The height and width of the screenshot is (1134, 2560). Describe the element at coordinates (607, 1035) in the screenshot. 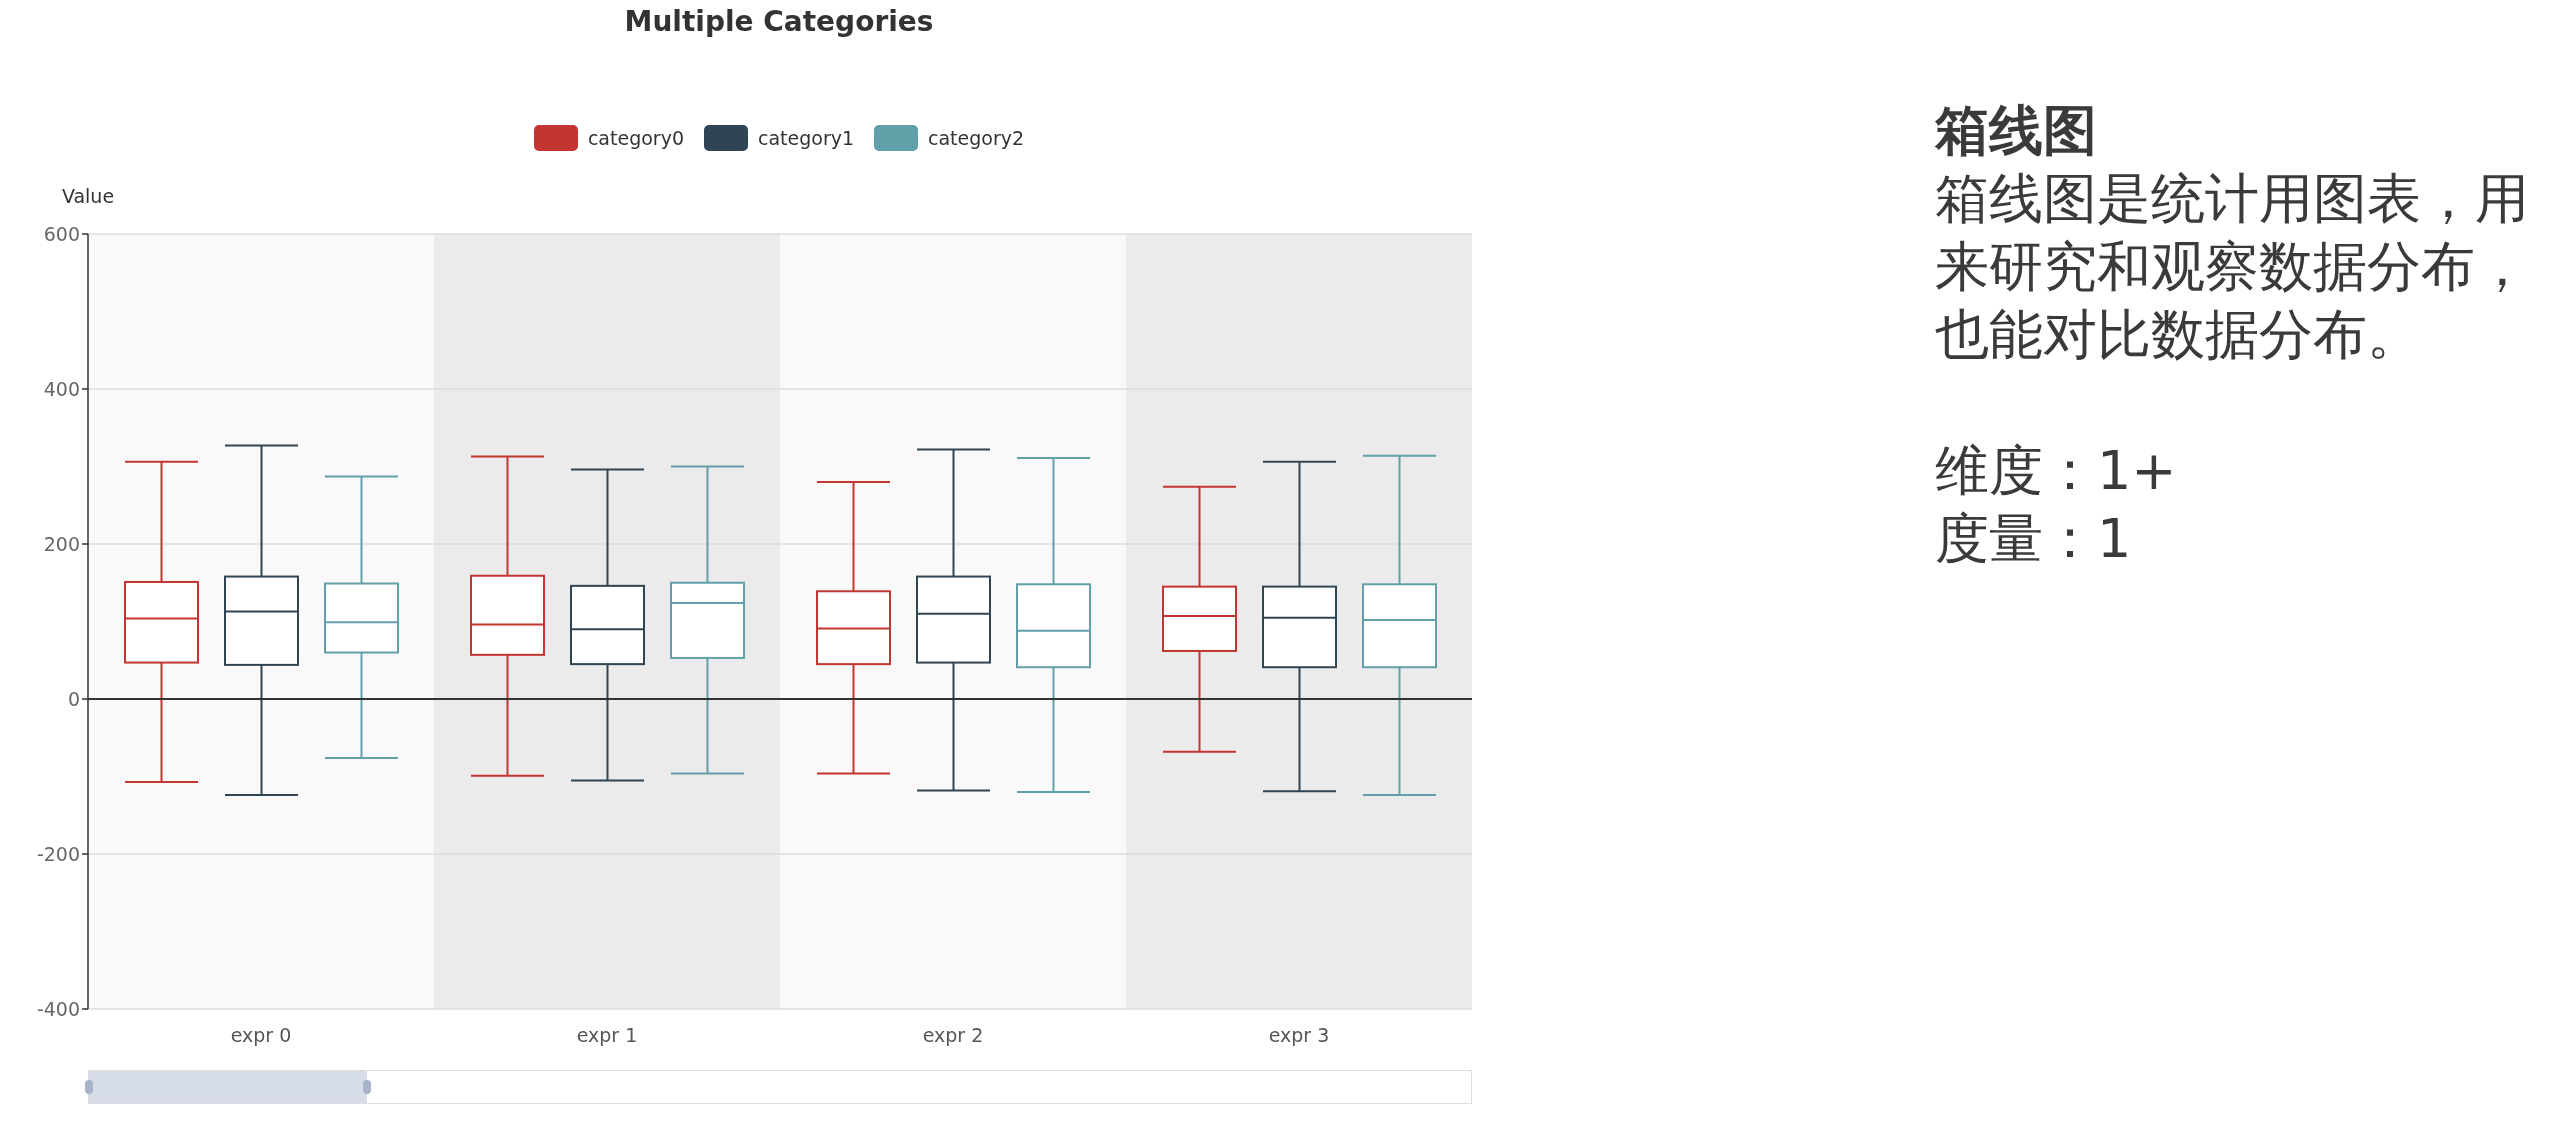

I see `x-tick-label: expr 1` at that location.